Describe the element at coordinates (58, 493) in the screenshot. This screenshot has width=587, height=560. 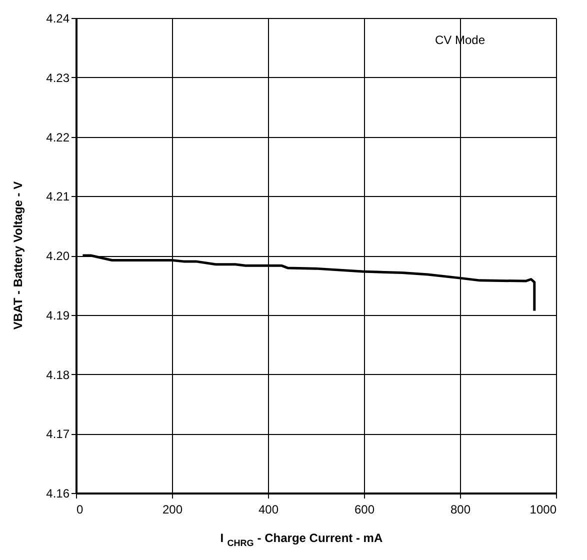
I see `y-tick-label: 4.16` at that location.